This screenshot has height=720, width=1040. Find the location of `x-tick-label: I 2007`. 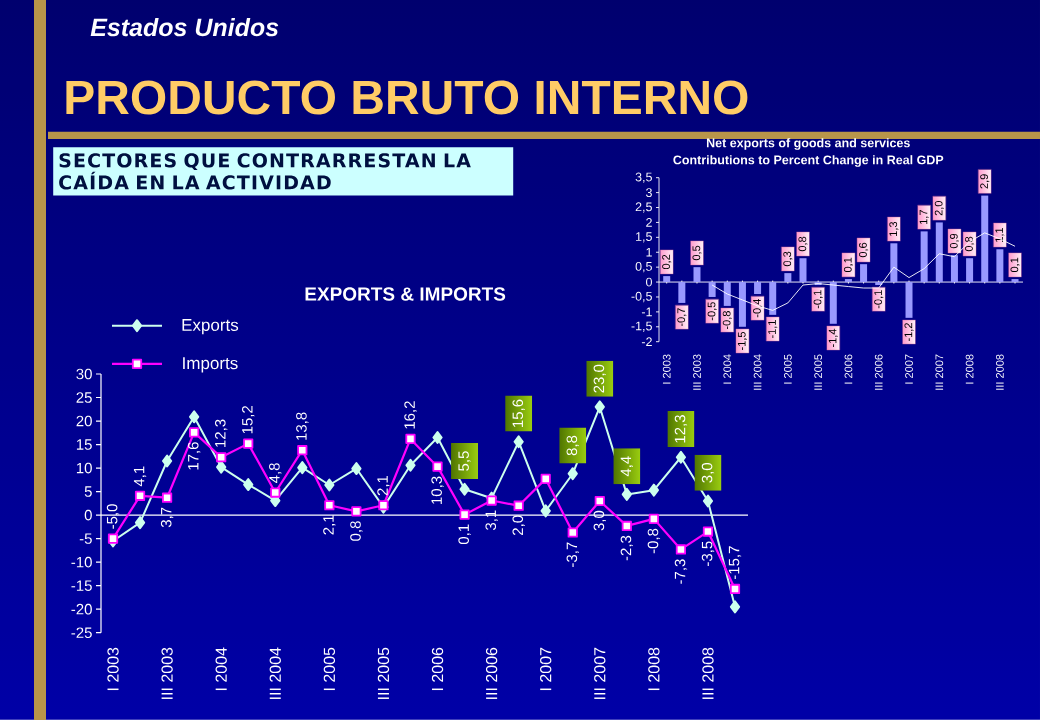

x-tick-label: I 2007 is located at coordinates (546, 669).